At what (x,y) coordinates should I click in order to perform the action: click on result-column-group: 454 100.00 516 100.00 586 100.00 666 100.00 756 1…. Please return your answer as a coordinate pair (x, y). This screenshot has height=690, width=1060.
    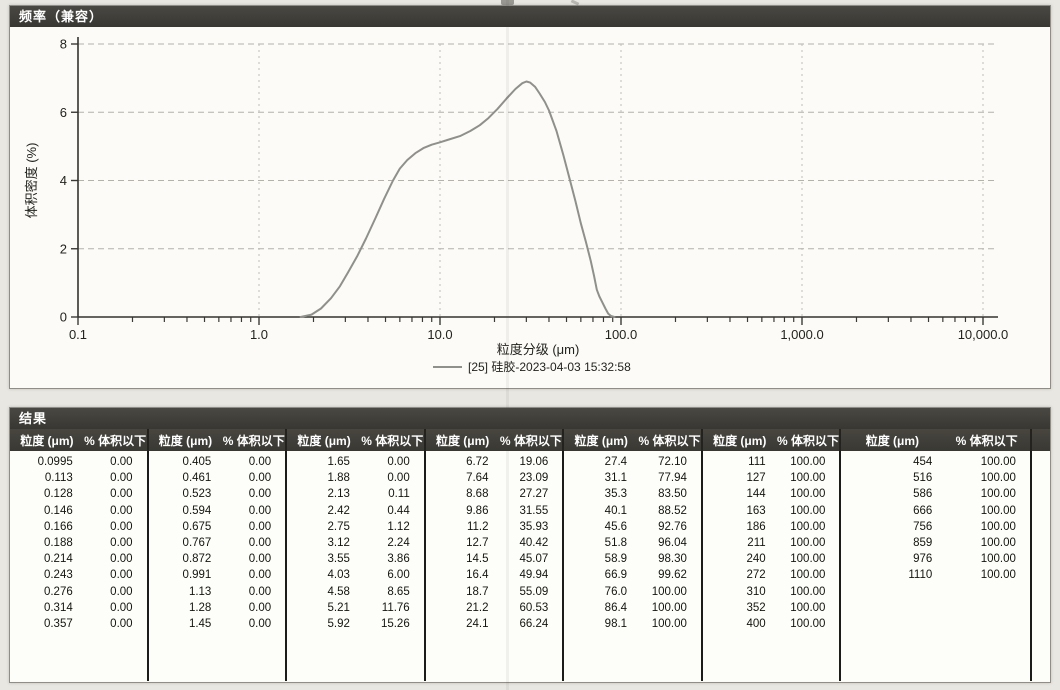
    Looking at the image, I should click on (936, 566).